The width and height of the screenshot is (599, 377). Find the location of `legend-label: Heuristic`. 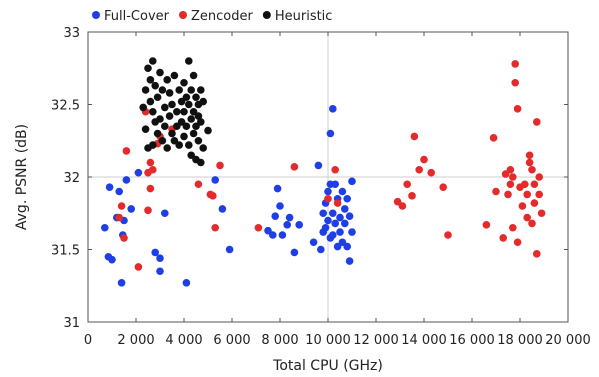

legend-label: Heuristic is located at coordinates (304, 16).